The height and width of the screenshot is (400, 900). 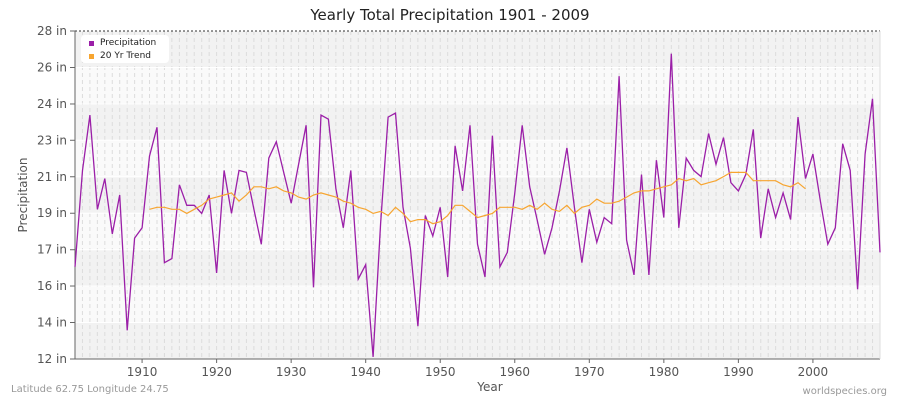 What do you see at coordinates (664, 372) in the screenshot?
I see `x-tick-label: 1980` at bounding box center [664, 372].